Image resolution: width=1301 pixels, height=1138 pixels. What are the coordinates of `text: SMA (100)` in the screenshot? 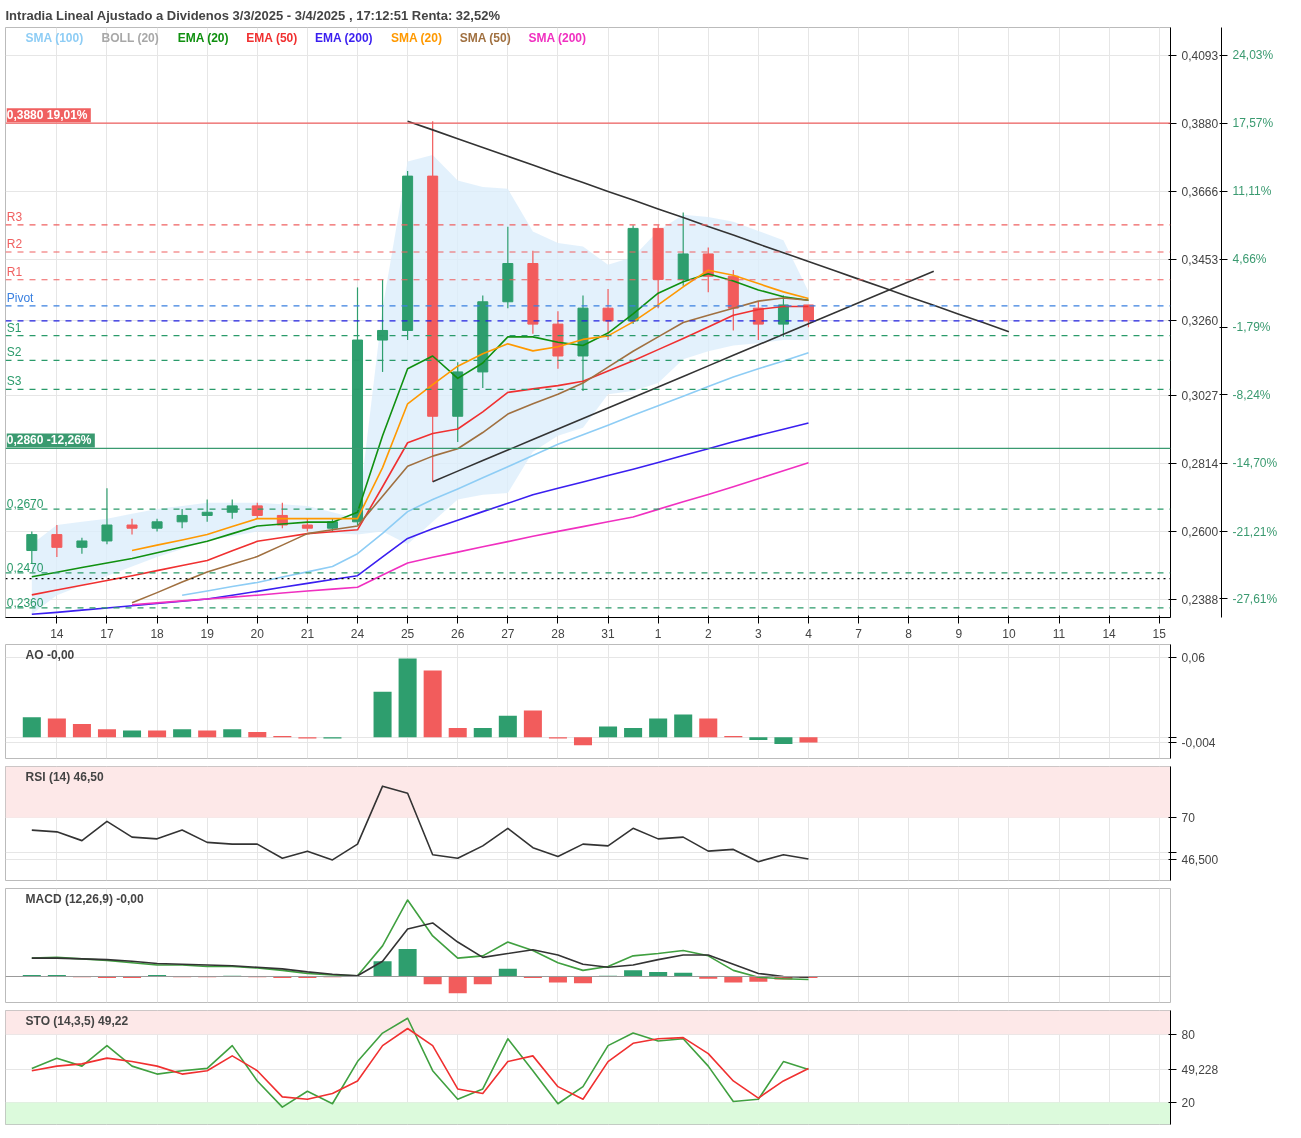 It's located at (54, 37).